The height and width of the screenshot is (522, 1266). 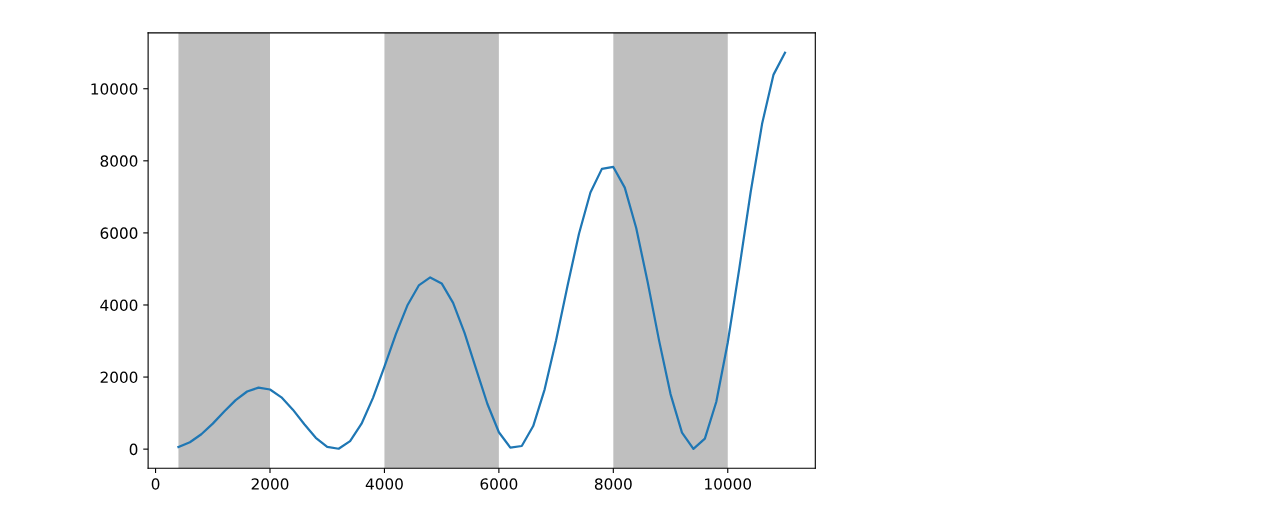 What do you see at coordinates (384, 484) in the screenshot?
I see `x-tick-label: 4000` at bounding box center [384, 484].